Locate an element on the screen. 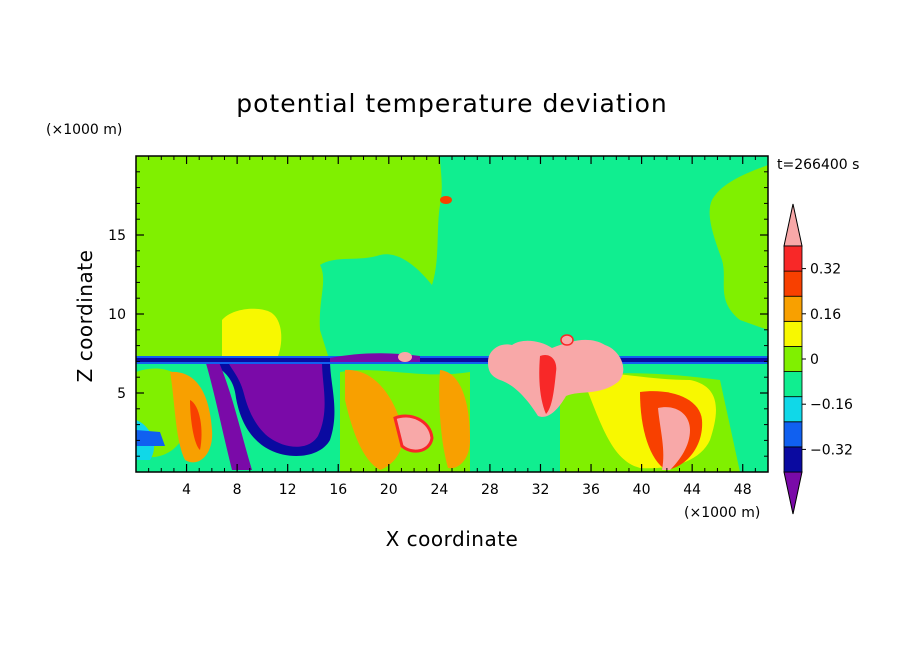  chart-title: potential temperature deviation is located at coordinates (451, 103).